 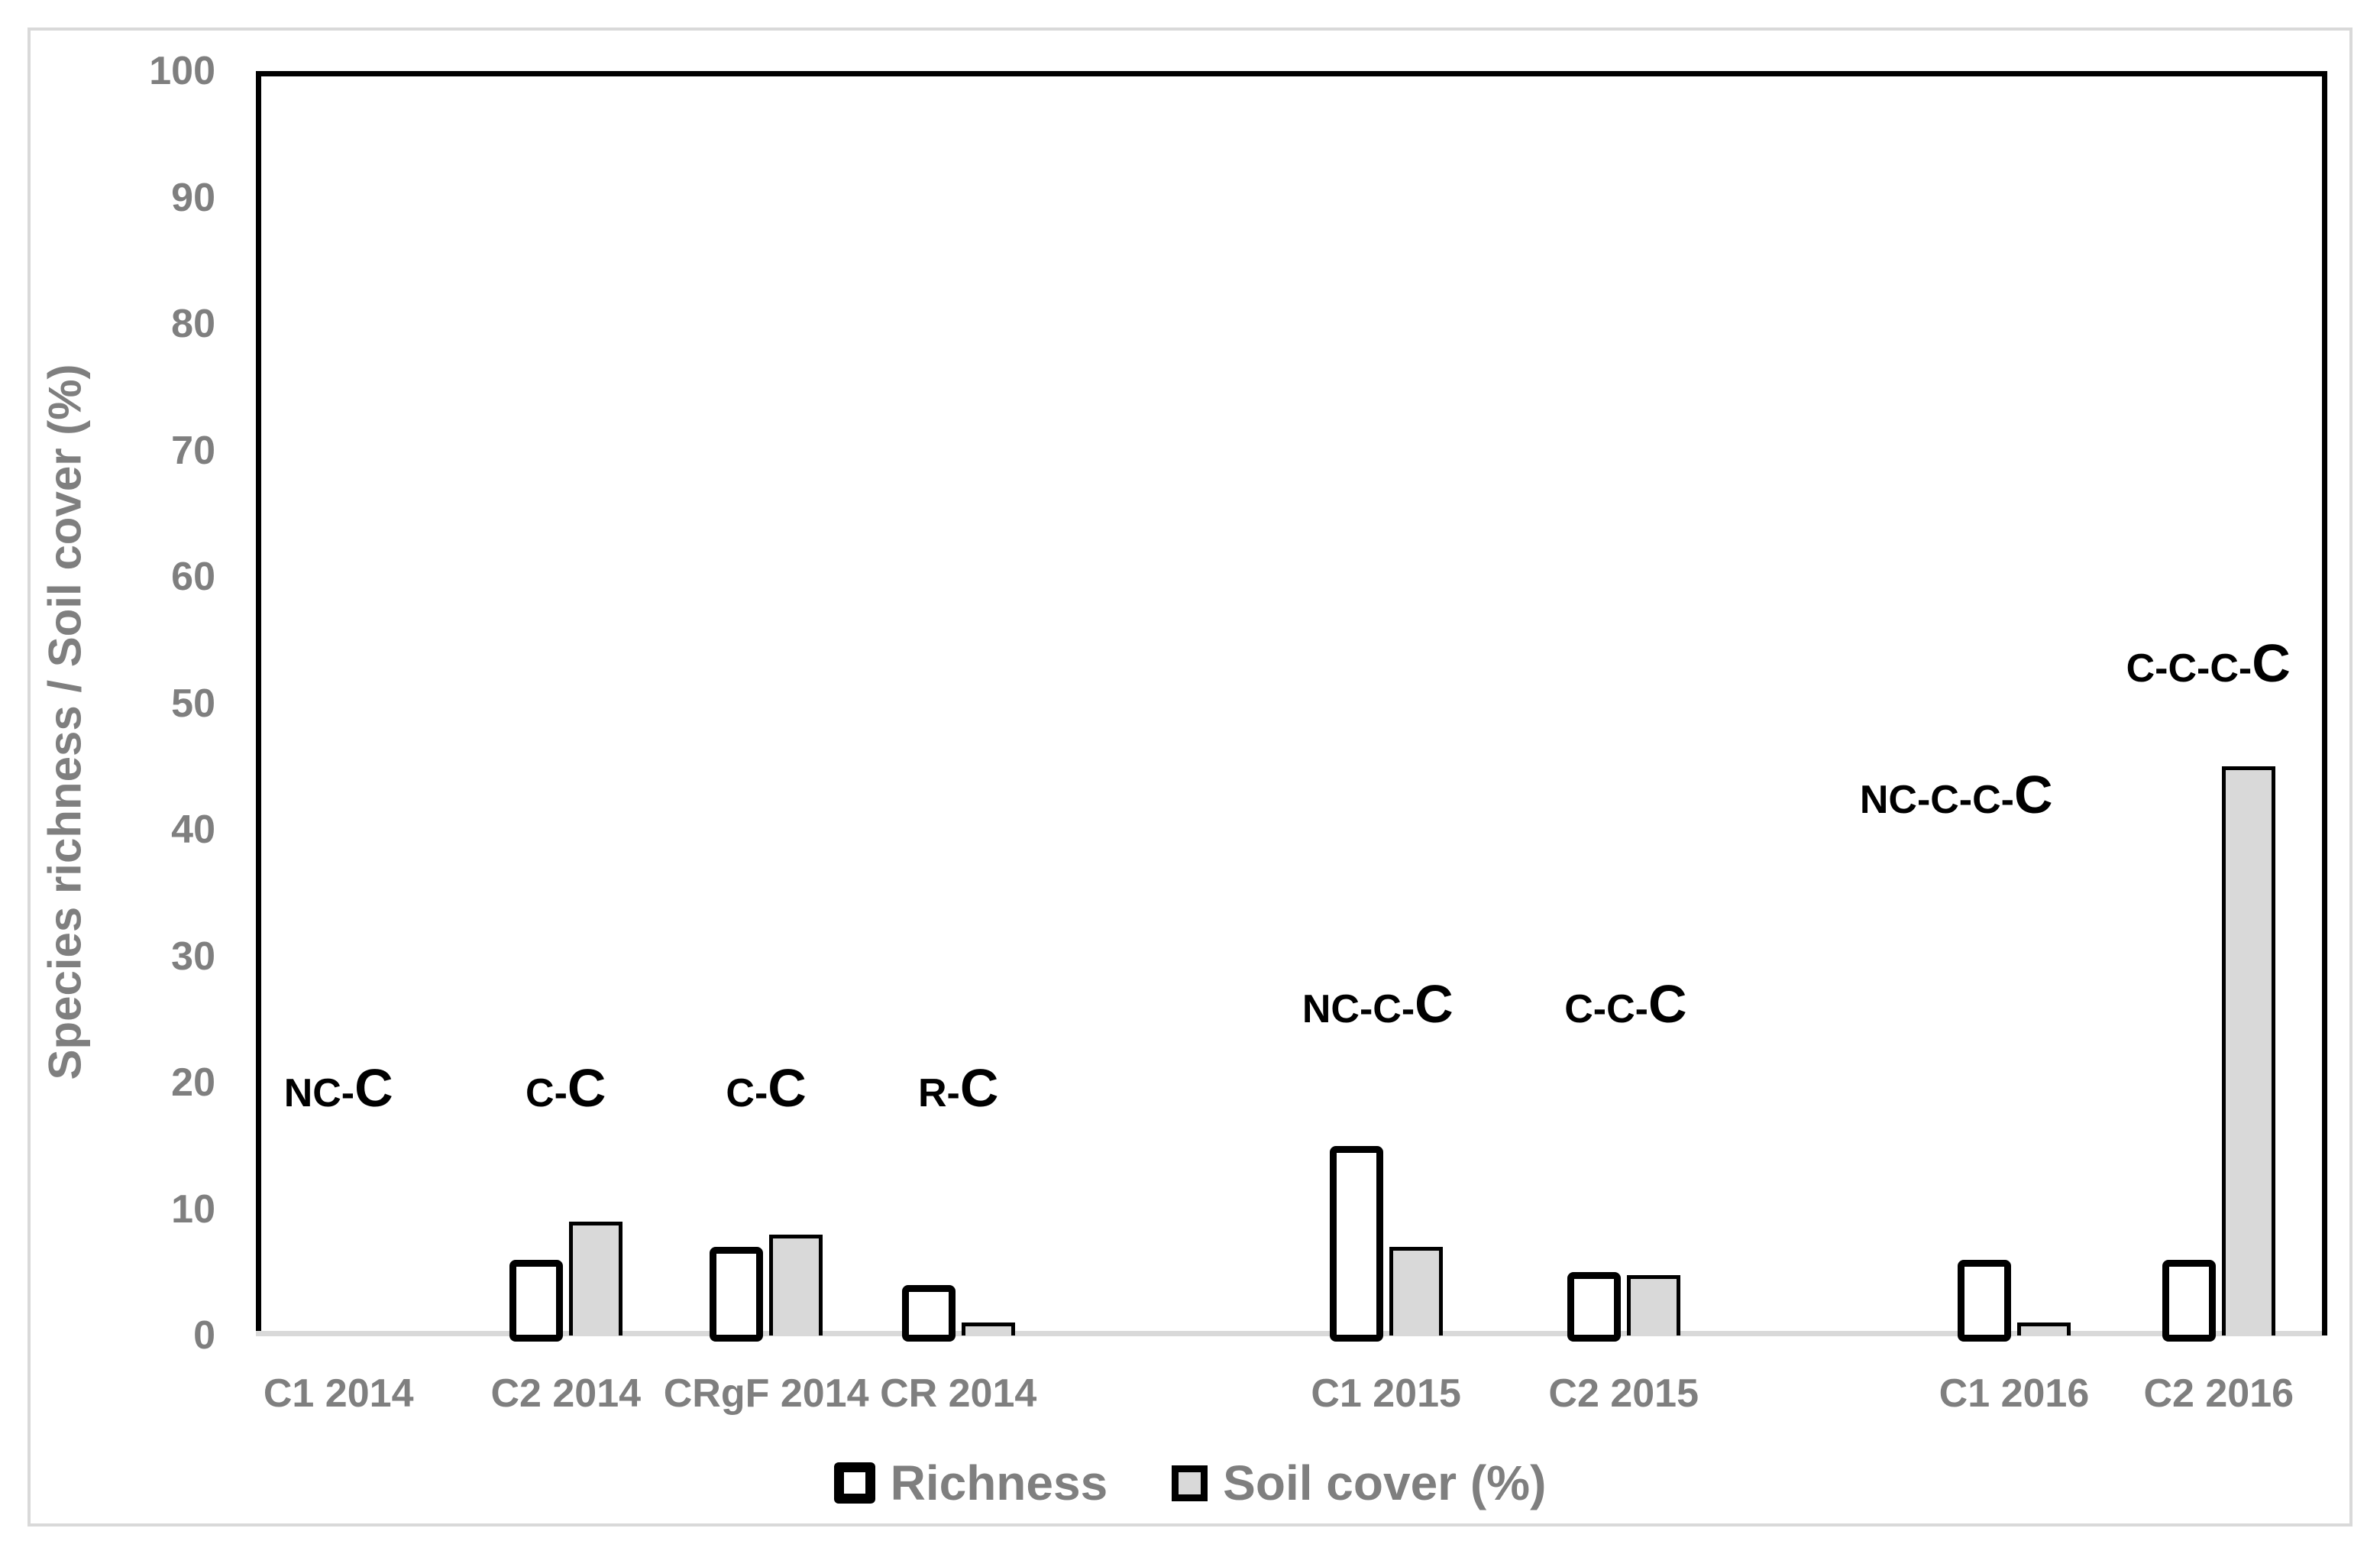 I want to click on legend-item-soil-cover: Soil cover (%), so click(x=1359, y=1483).